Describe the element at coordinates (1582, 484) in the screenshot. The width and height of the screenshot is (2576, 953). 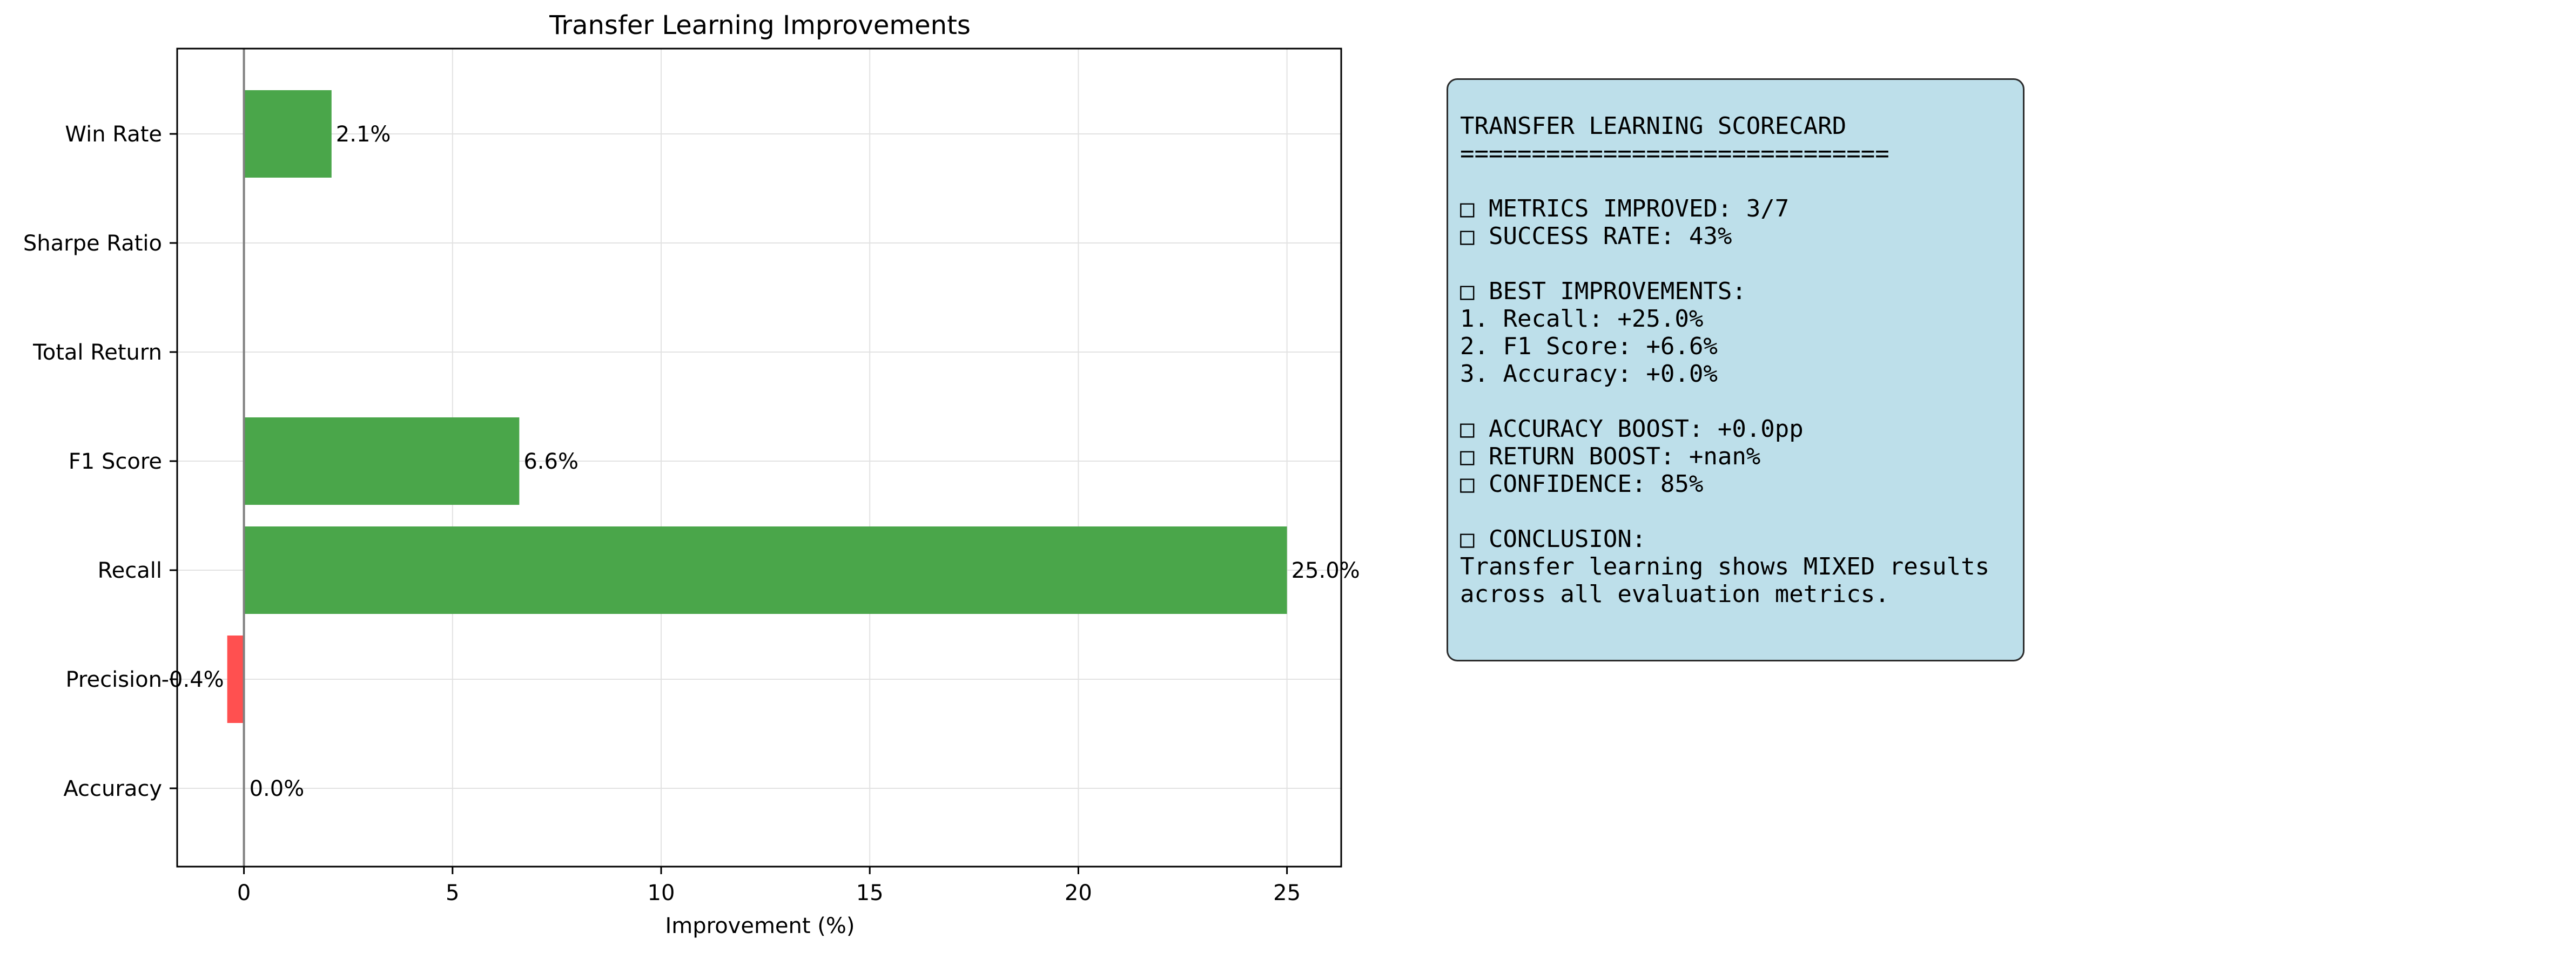
I see `scorecard-line: □ CONFIDENCE: 85%` at that location.